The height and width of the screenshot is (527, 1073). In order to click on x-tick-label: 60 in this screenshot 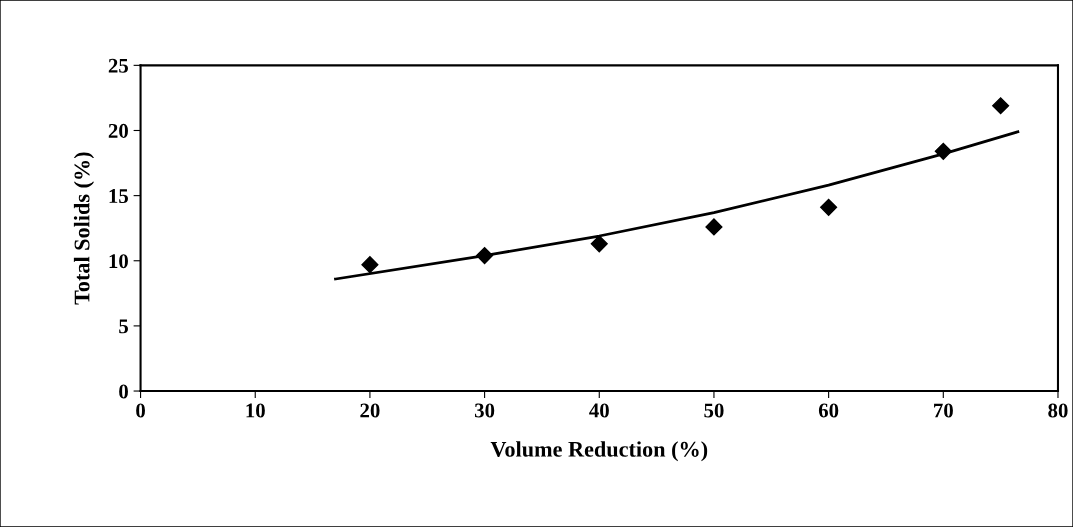, I will do `click(828, 410)`.